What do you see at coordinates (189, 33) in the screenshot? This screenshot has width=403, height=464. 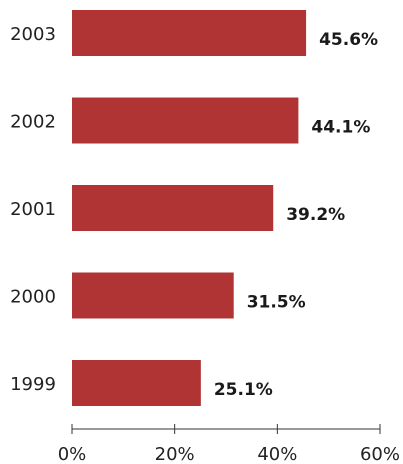 I see `bar-2003` at bounding box center [189, 33].